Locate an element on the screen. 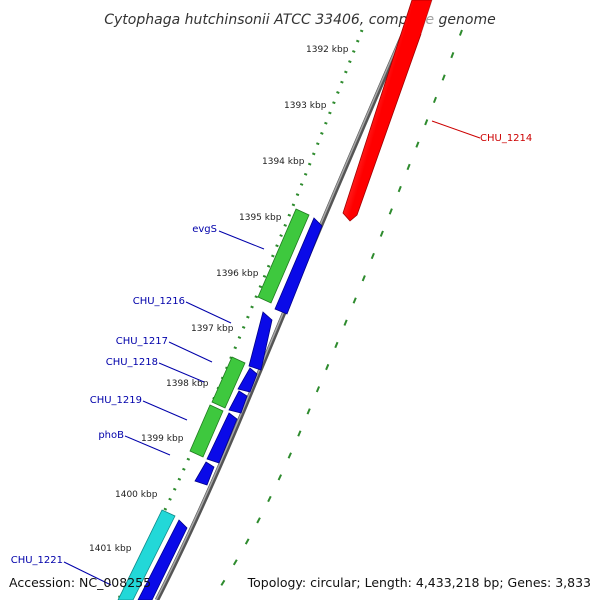  gene-label-chu-1218: CHU_1218 is located at coordinates (132, 362).